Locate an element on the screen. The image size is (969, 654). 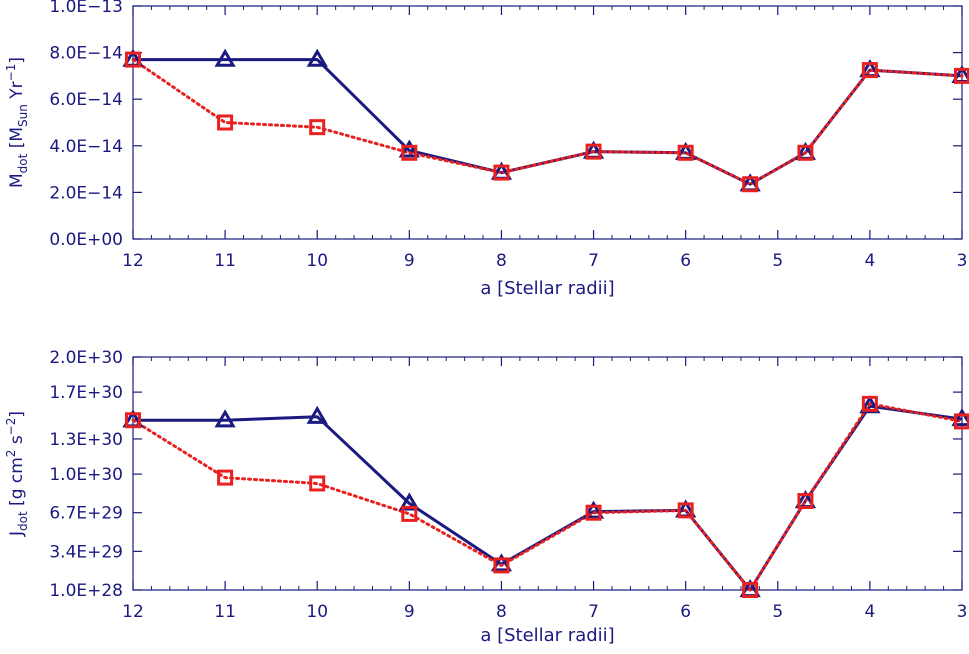
y-tick-label: 1.0E−13 is located at coordinates (86, 8).